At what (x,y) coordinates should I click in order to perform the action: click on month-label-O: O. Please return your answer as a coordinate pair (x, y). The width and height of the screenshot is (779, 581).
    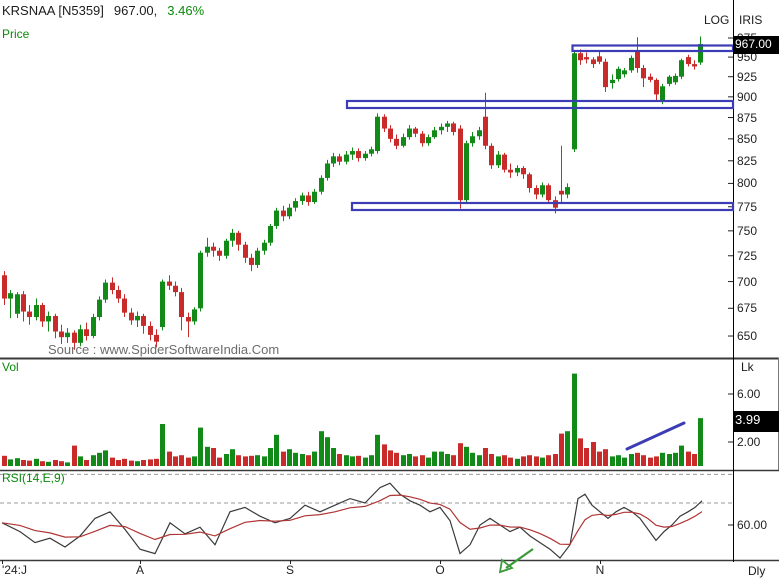
    Looking at the image, I should click on (440, 570).